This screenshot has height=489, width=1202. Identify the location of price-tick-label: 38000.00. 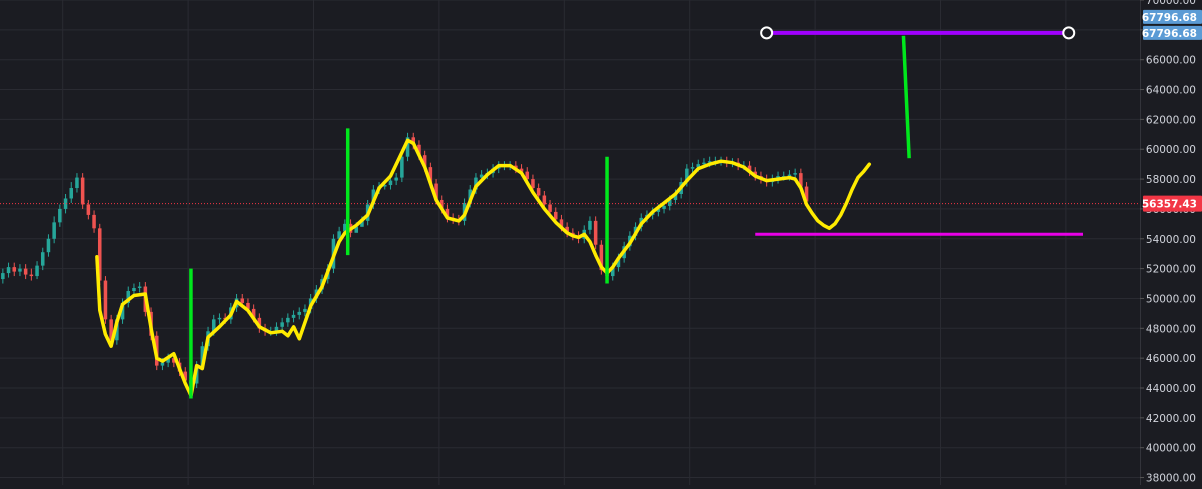
(1171, 479).